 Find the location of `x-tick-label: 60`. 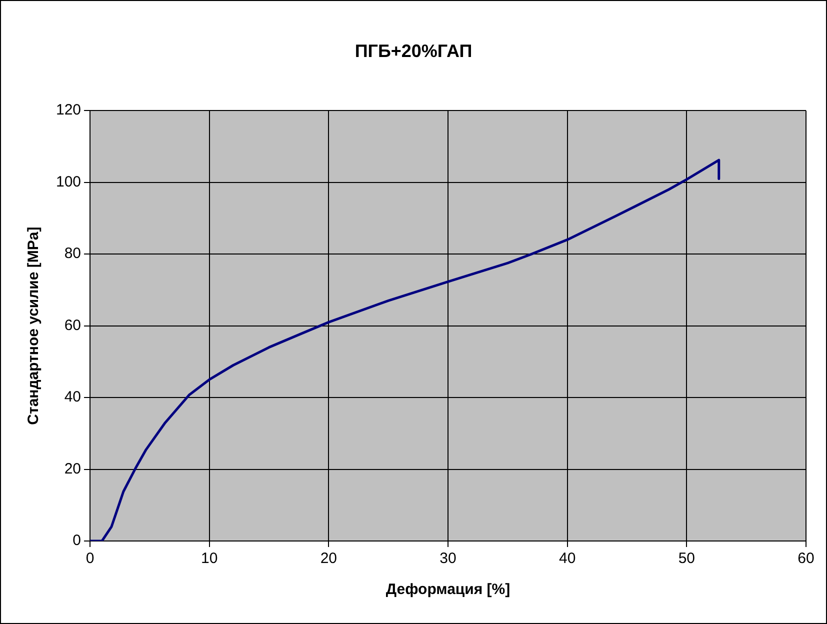

x-tick-label: 60 is located at coordinates (806, 559).